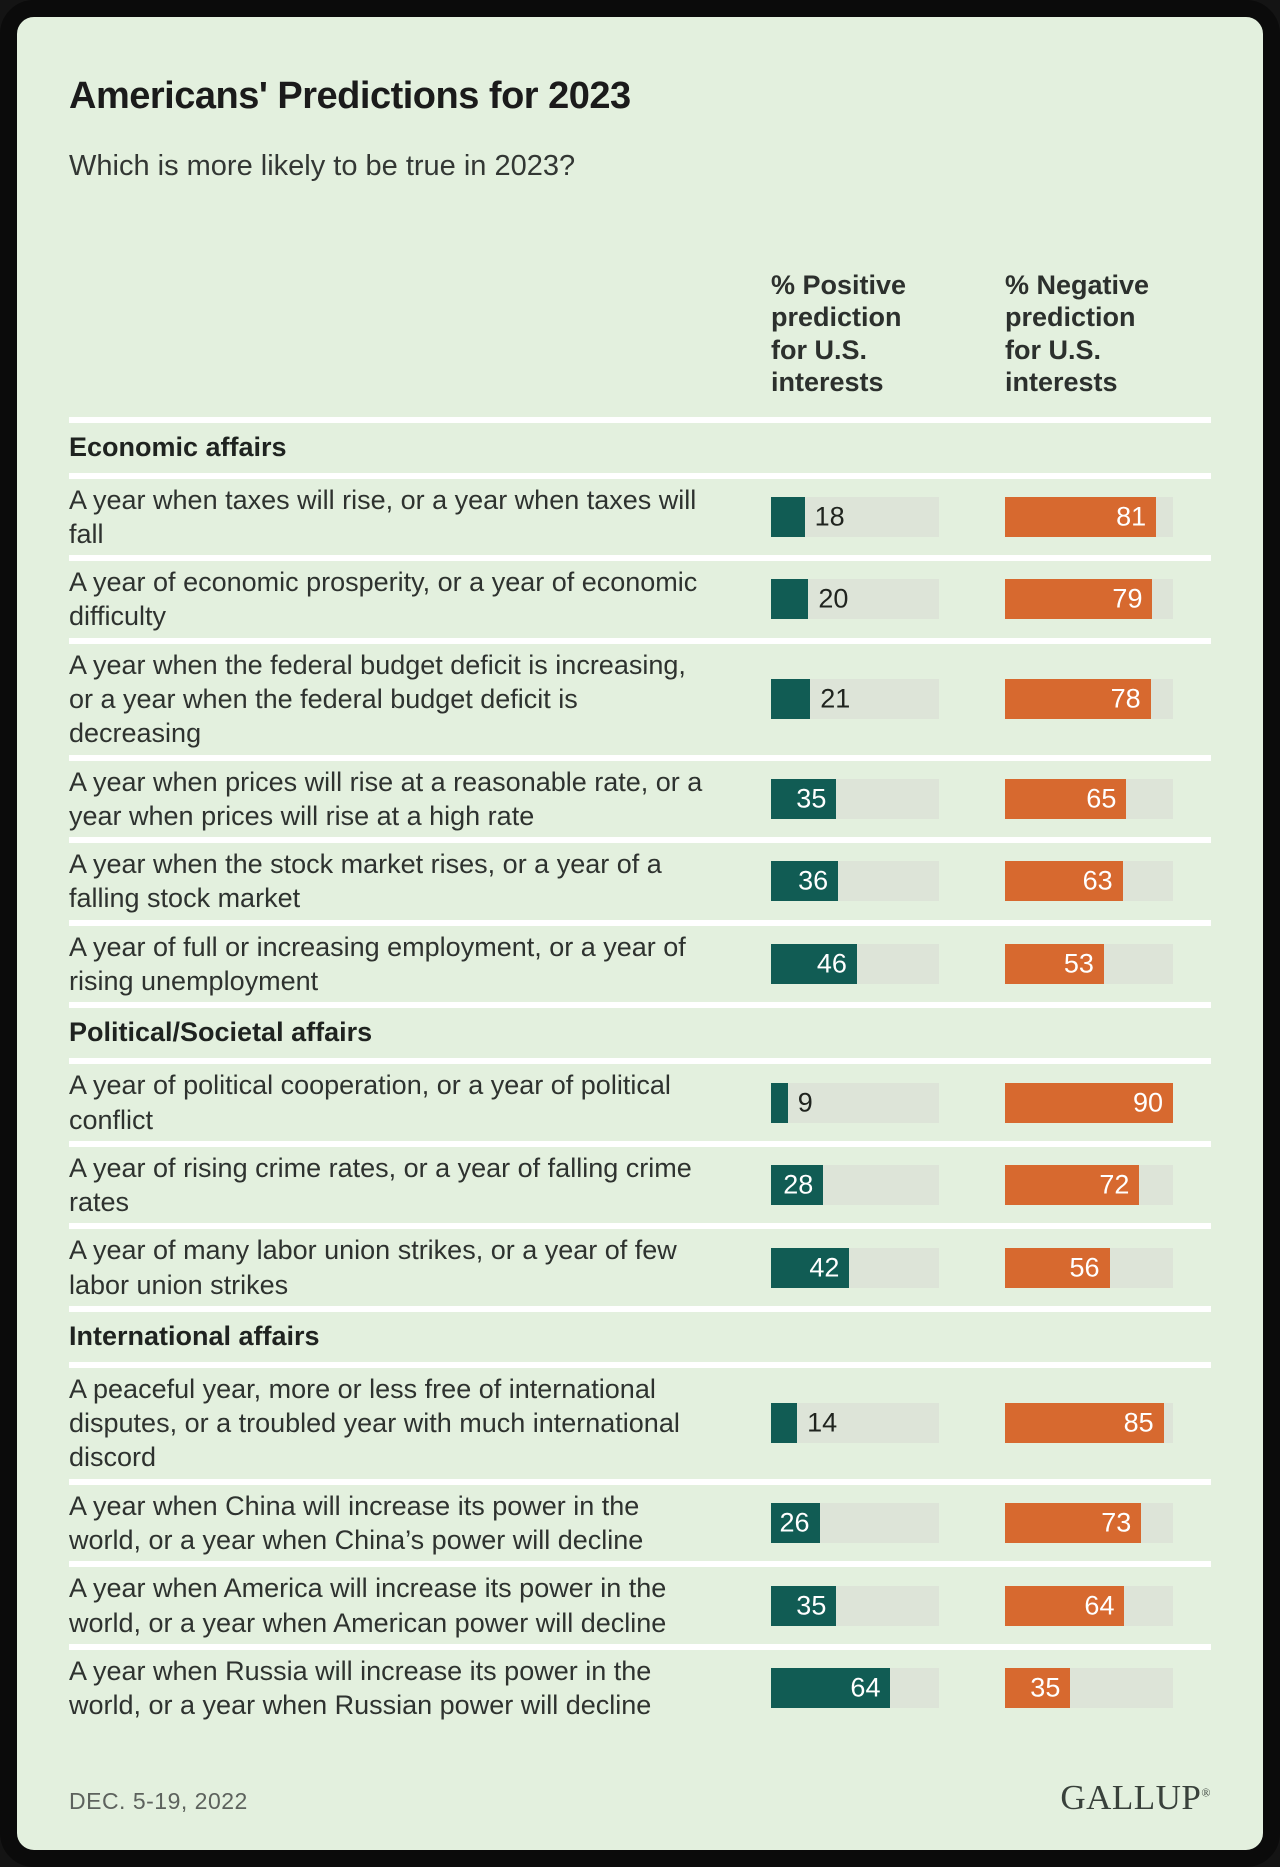 This screenshot has height=1867, width=1280. I want to click on negative-bar-track: 85, so click(1089, 1423).